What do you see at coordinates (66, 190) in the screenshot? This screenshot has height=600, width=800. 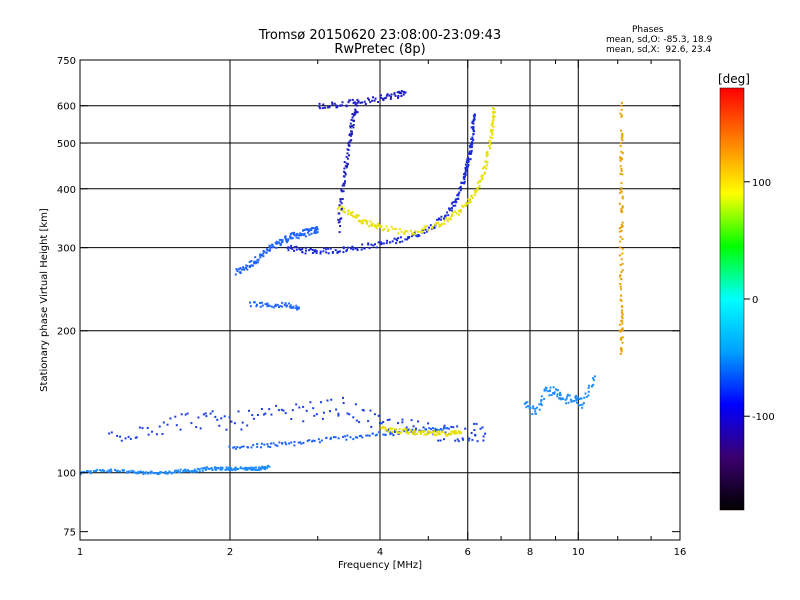 I see `y-tick-label: 400` at bounding box center [66, 190].